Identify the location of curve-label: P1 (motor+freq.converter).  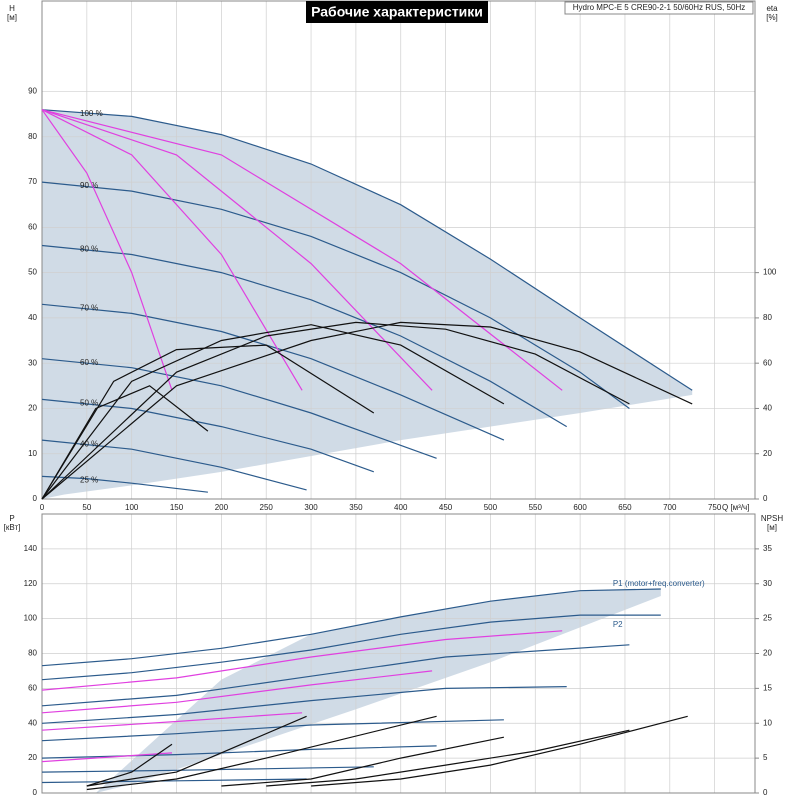
(659, 583).